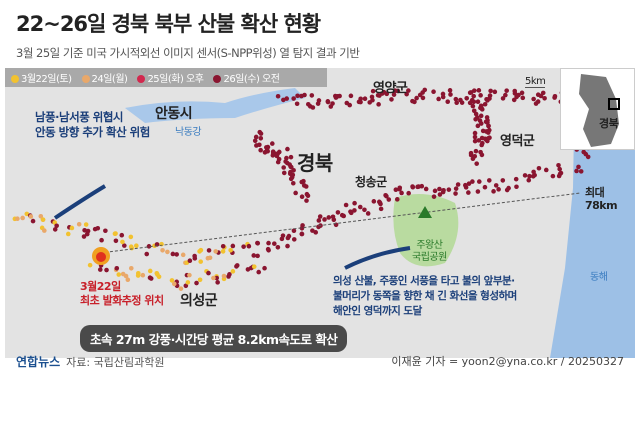 The height and width of the screenshot is (425, 640). Describe the element at coordinates (340, 223) in the screenshot. I see `distance-line` at that location.